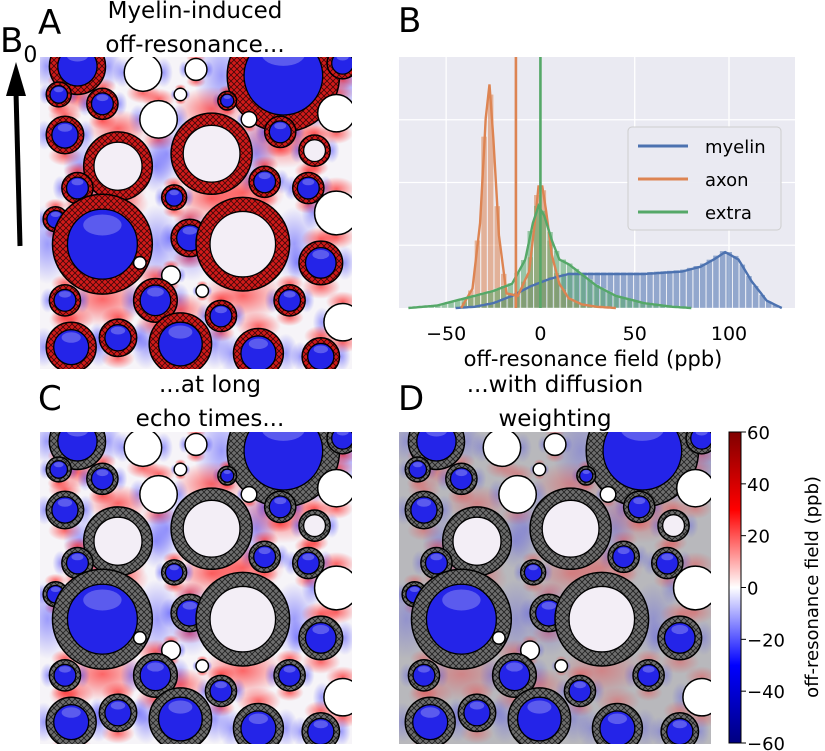 The width and height of the screenshot is (825, 751). I want to click on panel-c-title-line1: ...at long, so click(210, 385).